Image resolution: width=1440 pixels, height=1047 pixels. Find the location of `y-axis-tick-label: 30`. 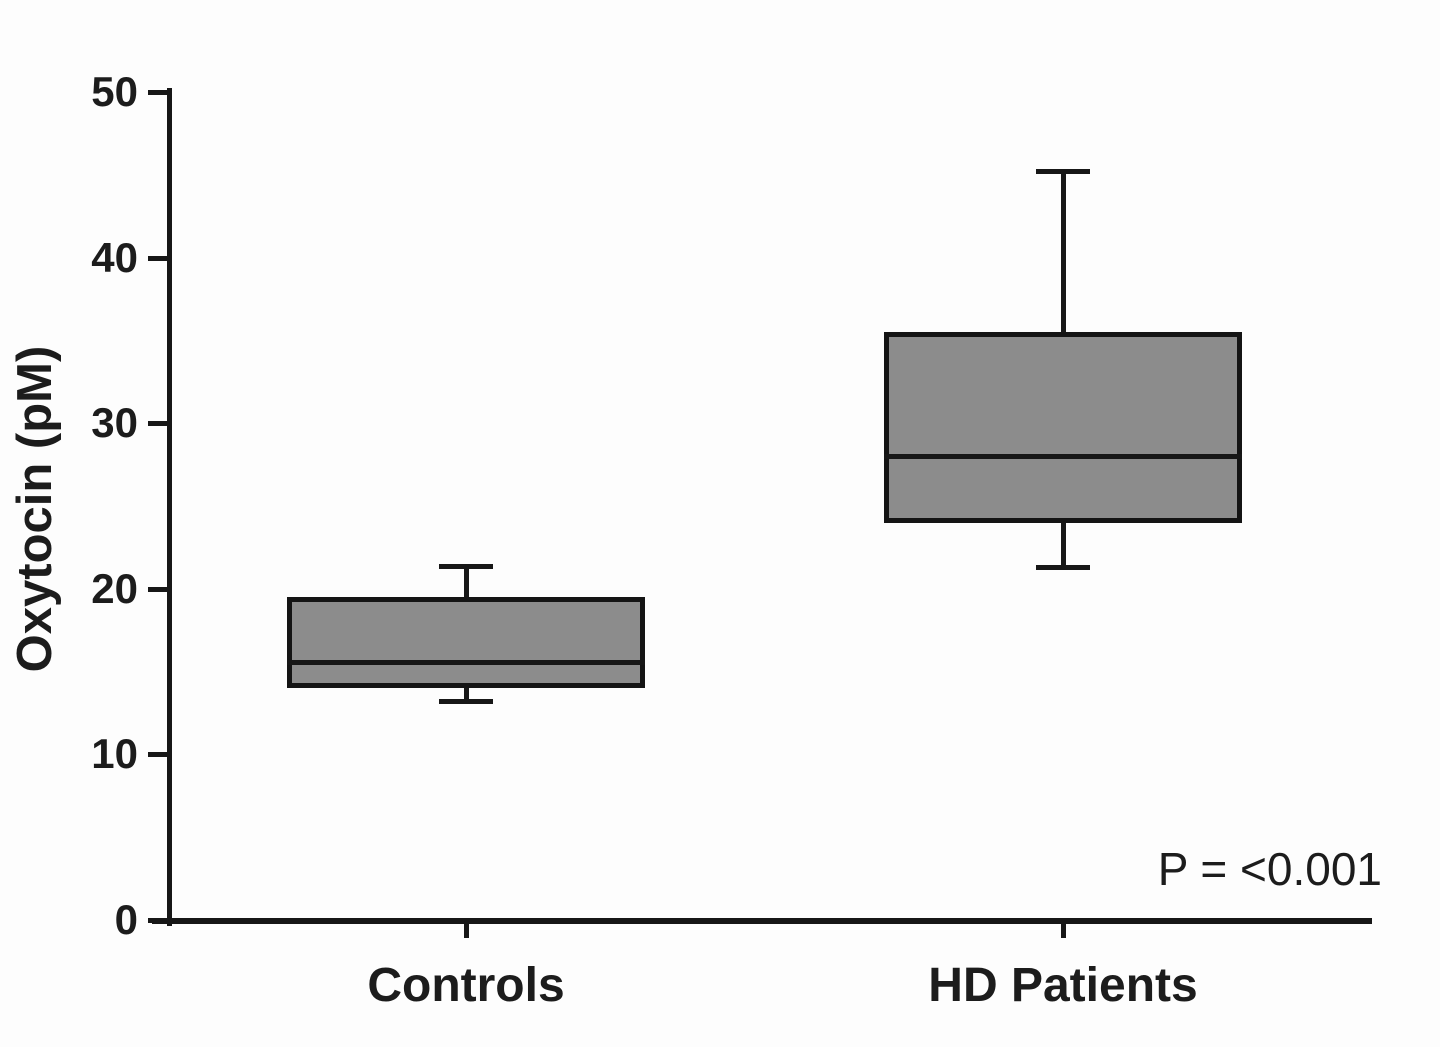

y-axis-tick-label: 30 is located at coordinates (114, 423).